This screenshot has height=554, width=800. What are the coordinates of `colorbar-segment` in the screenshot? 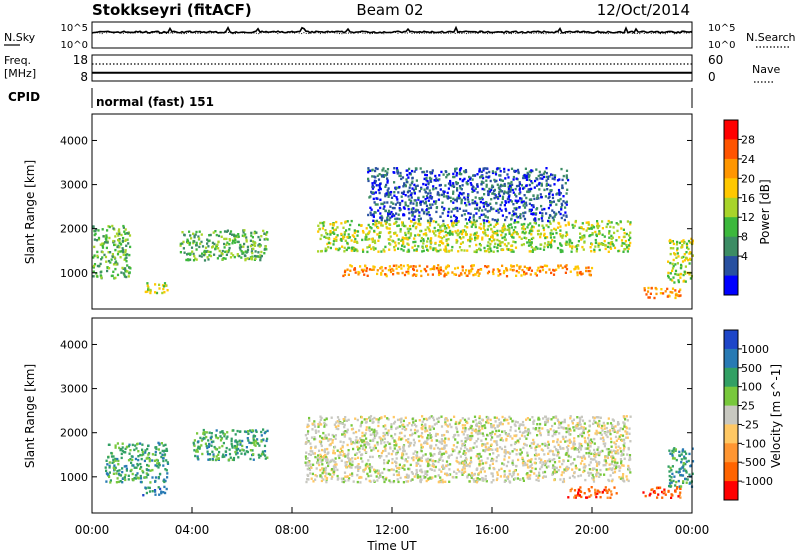 It's located at (731, 188).